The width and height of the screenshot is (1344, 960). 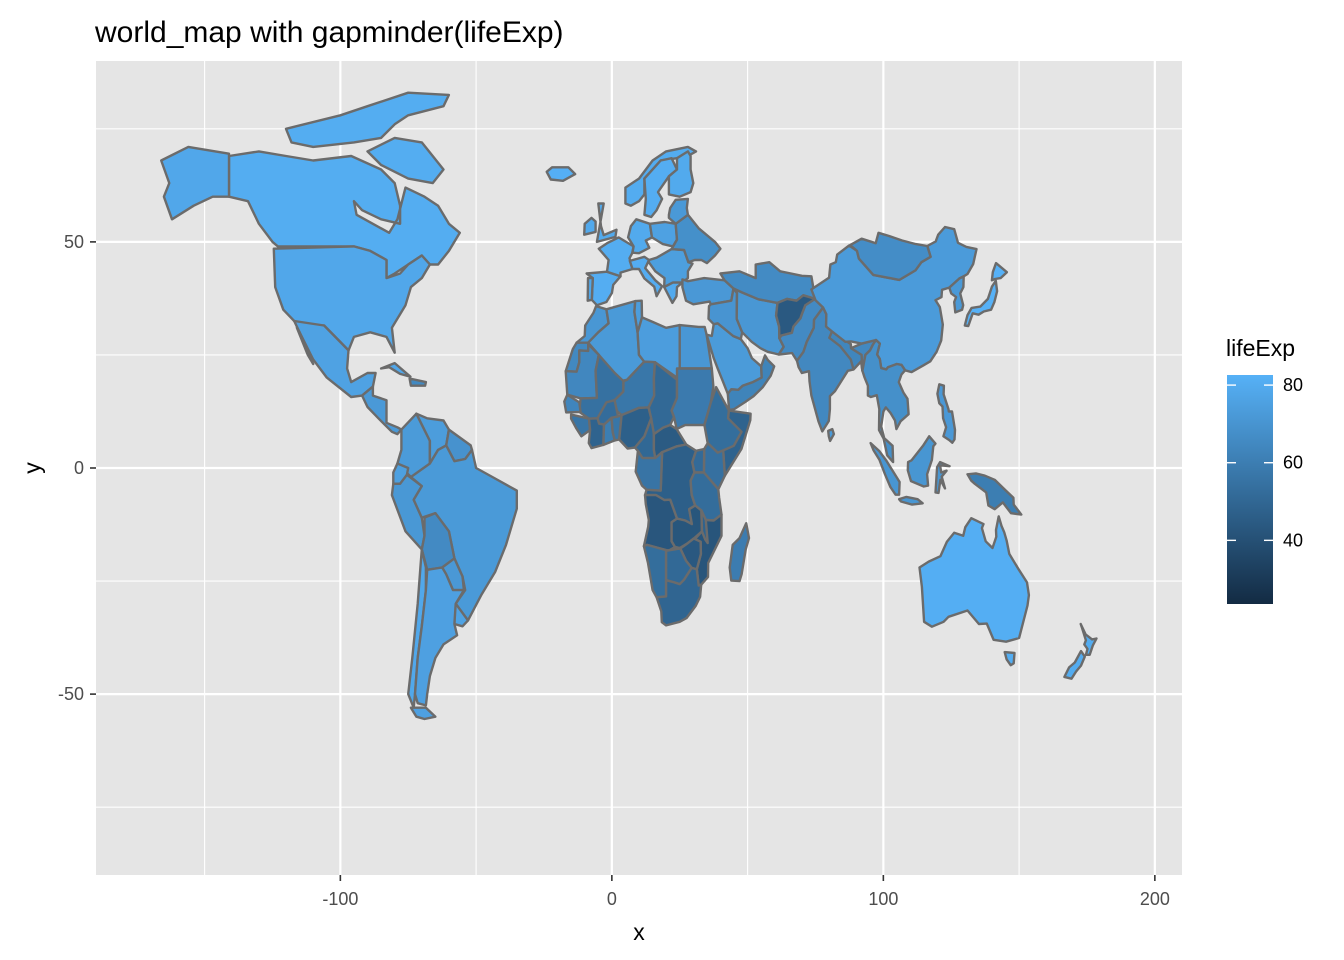 I want to click on country-tasmania, so click(x=1009, y=658).